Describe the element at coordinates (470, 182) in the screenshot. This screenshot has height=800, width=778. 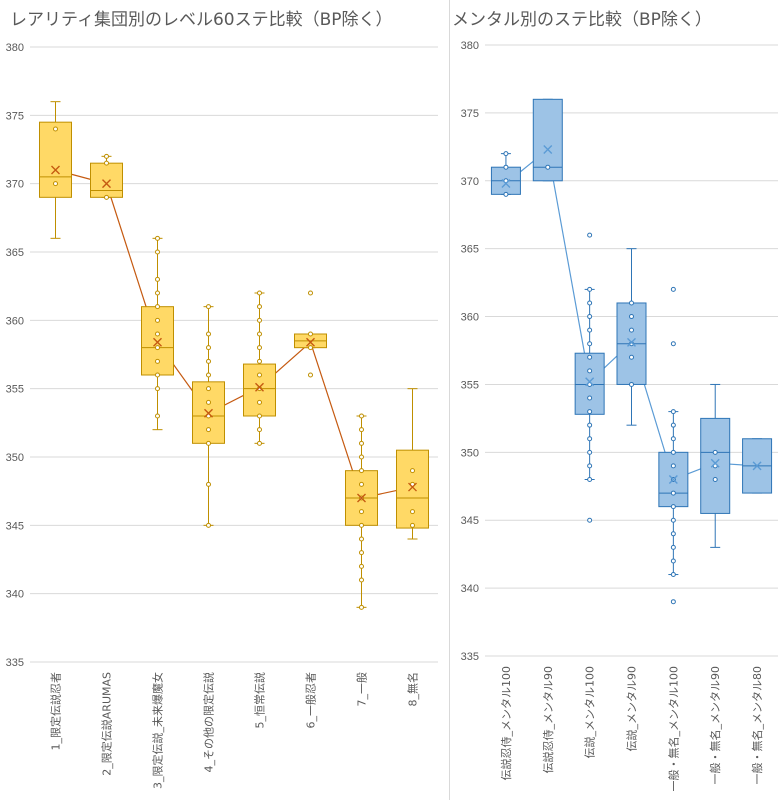
I see `y-tick-label: 370` at that location.